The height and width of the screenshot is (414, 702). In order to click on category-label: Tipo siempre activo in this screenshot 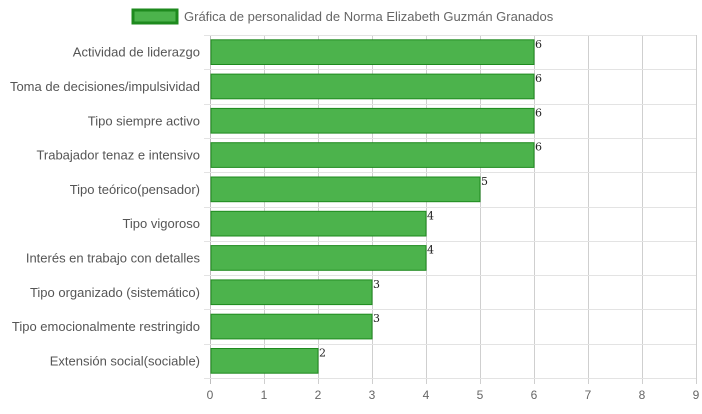, I will do `click(144, 120)`.